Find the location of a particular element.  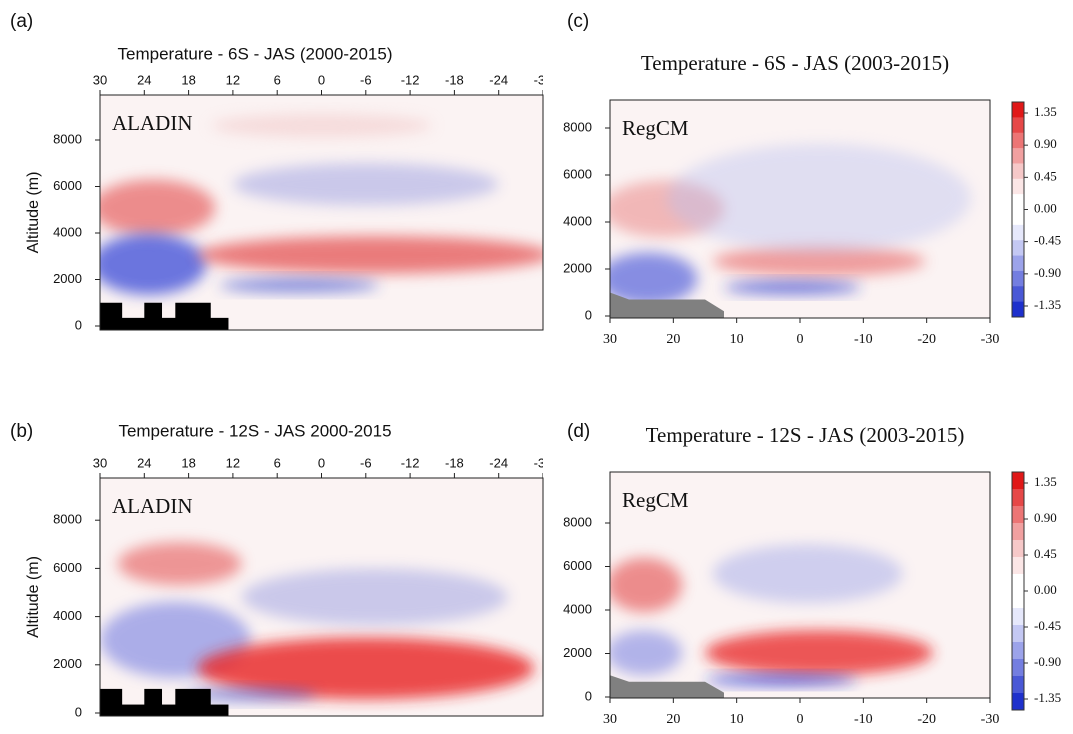

colorbar-label: 0.00 is located at coordinates (1045, 589).